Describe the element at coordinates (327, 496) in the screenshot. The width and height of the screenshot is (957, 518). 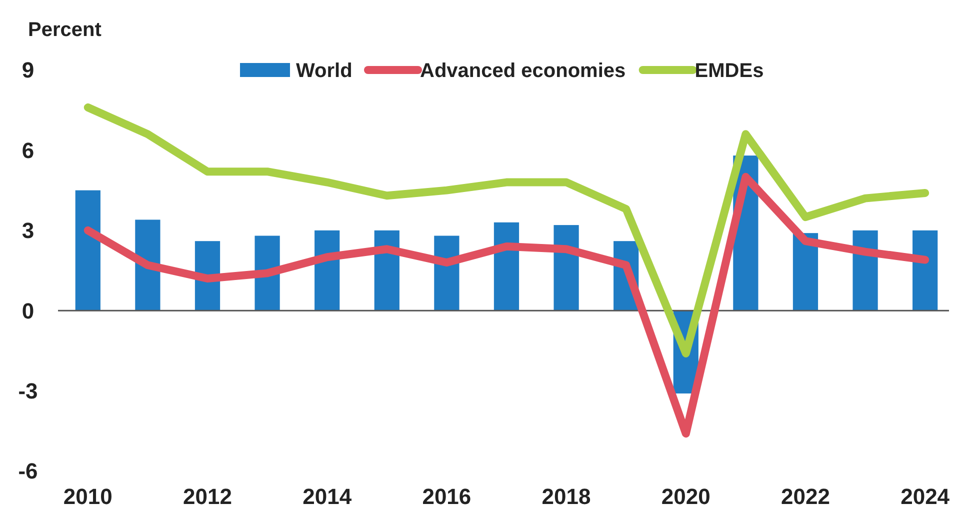
I see `x-tick-label: 2014` at that location.